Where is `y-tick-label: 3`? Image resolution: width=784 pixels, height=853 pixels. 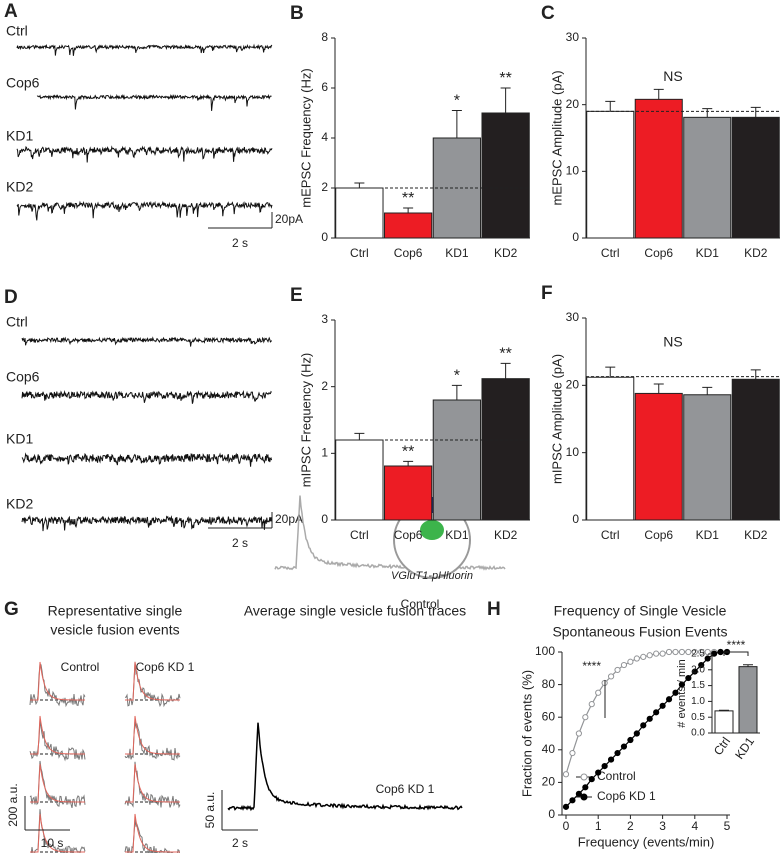 y-tick-label: 3 is located at coordinates (324, 319).